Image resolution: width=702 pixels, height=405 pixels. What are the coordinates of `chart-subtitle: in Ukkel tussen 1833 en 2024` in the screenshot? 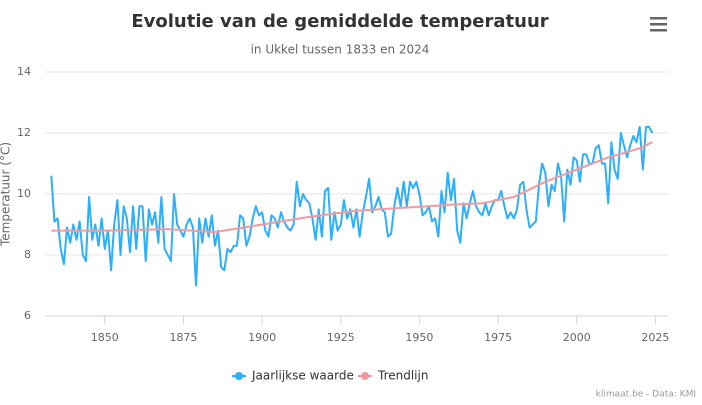 It's located at (340, 50).